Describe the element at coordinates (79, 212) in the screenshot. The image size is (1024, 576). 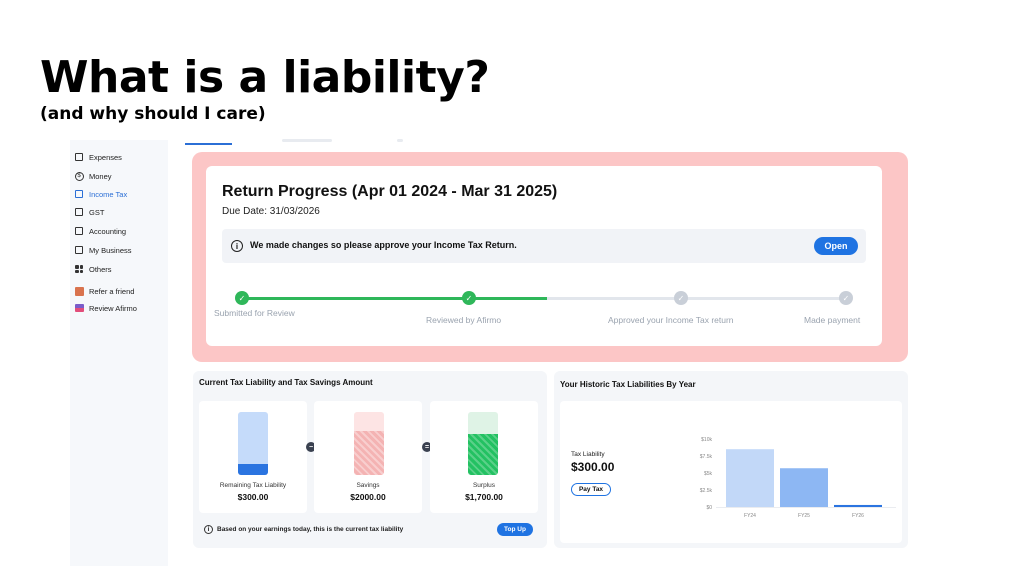
I see `document-icon` at that location.